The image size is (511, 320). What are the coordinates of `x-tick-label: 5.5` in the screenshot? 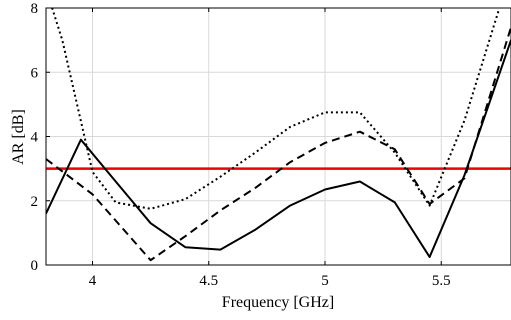 It's located at (441, 281).